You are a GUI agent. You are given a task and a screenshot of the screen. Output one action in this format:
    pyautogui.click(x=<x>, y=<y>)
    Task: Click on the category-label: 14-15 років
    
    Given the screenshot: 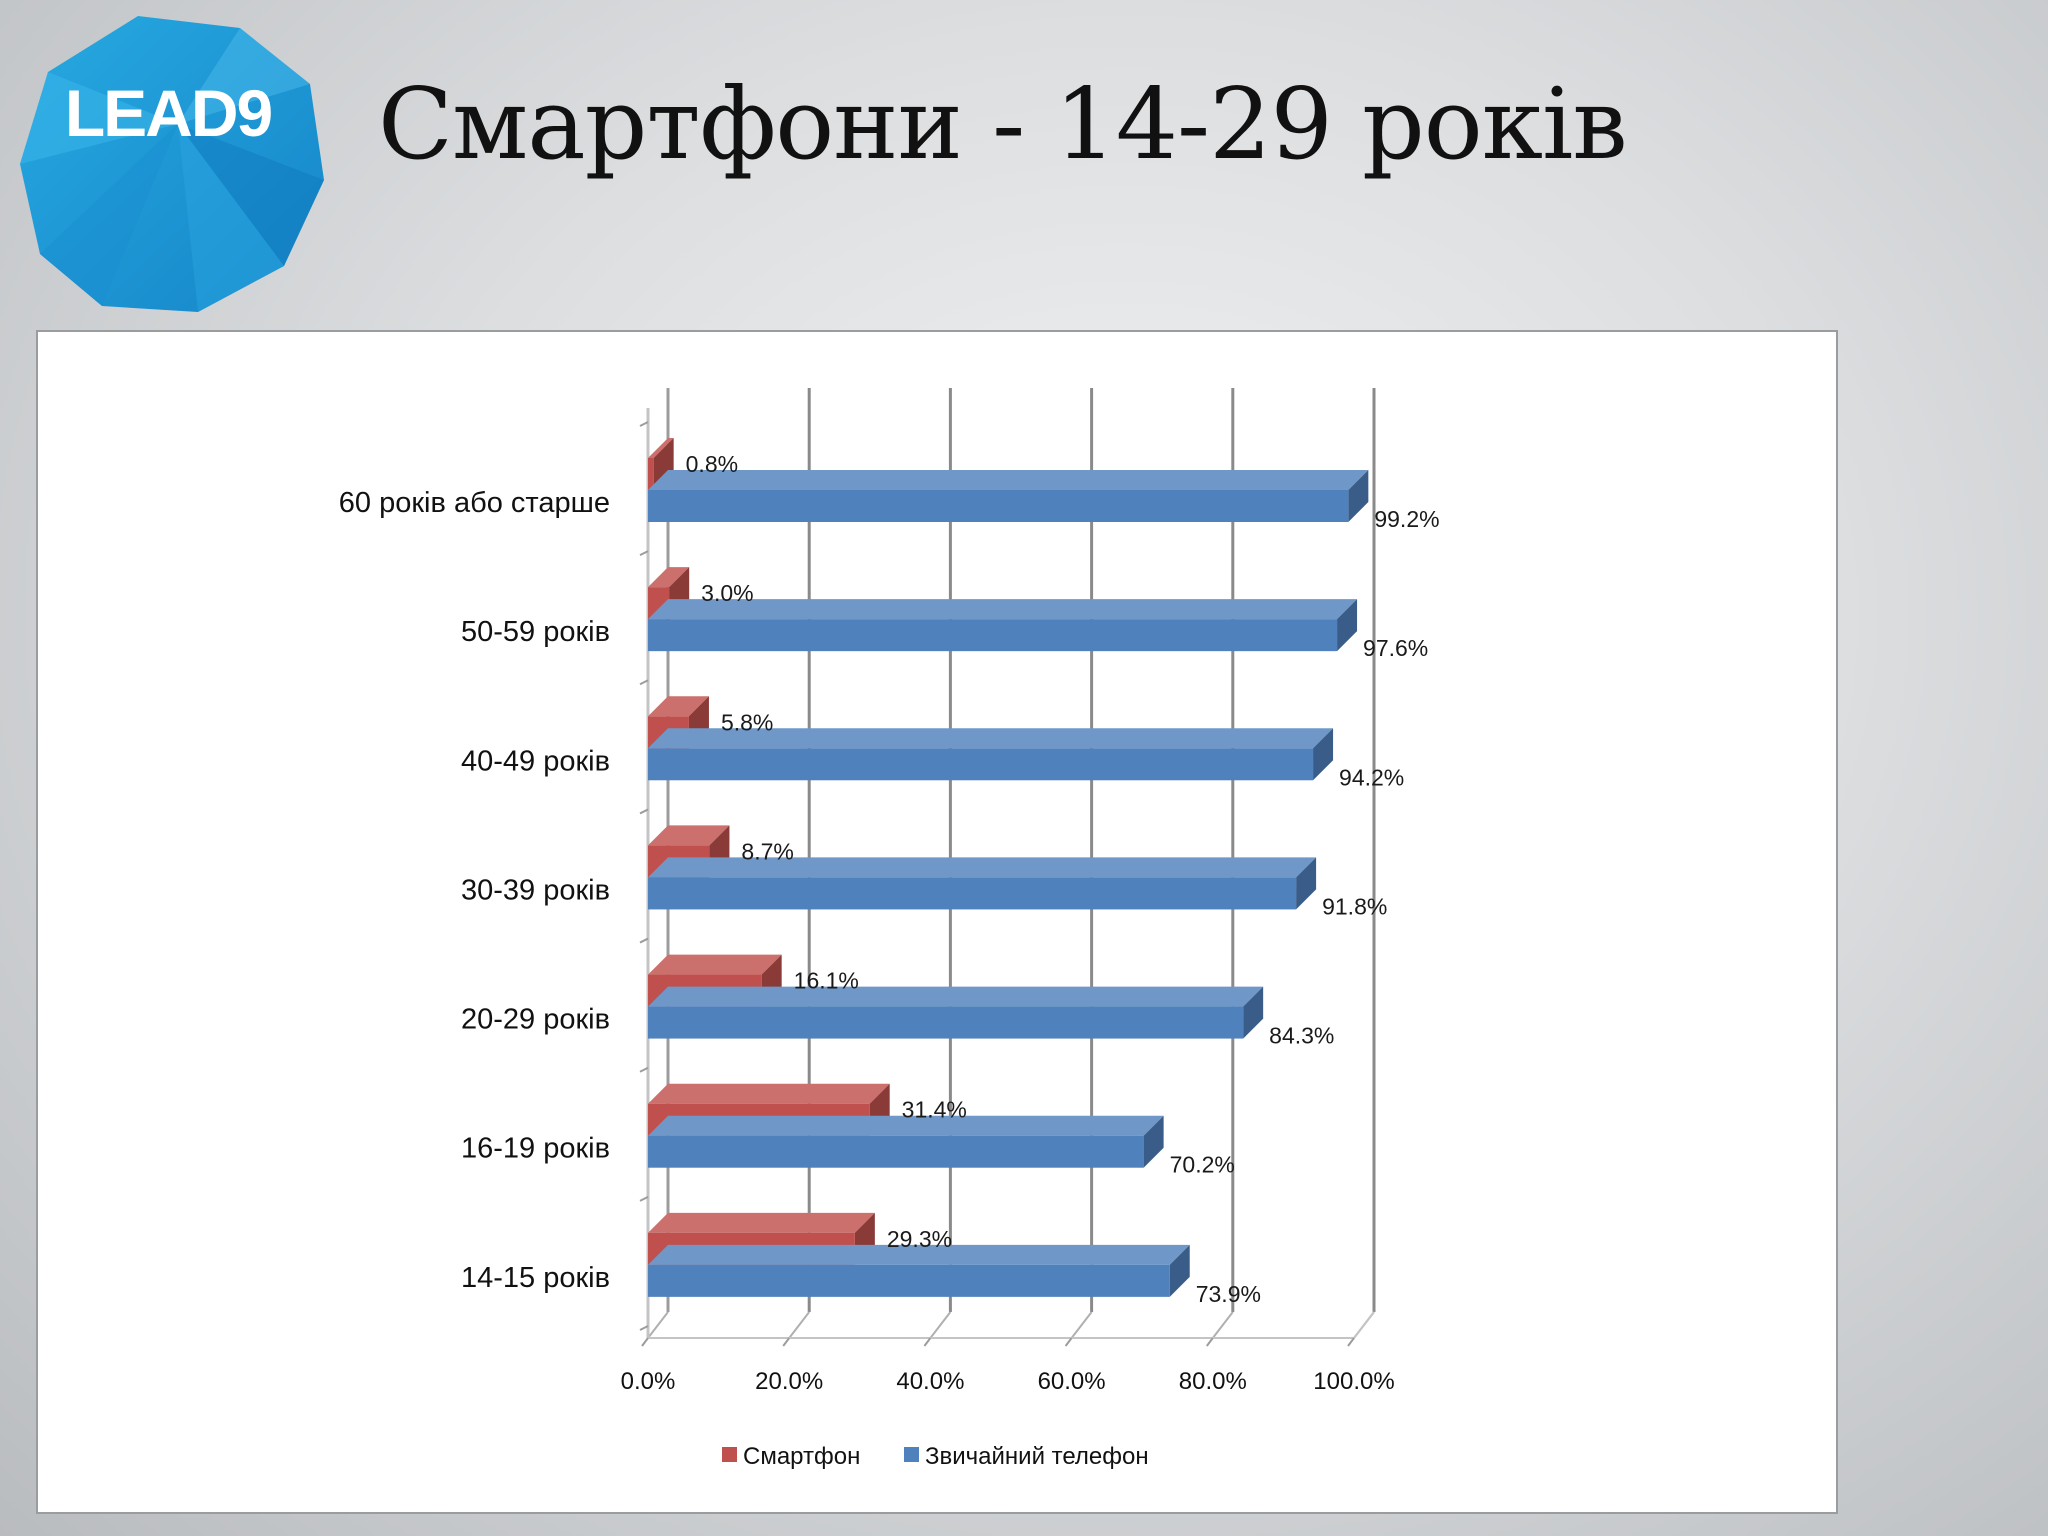 What is the action you would take?
    pyautogui.click(x=535, y=1278)
    